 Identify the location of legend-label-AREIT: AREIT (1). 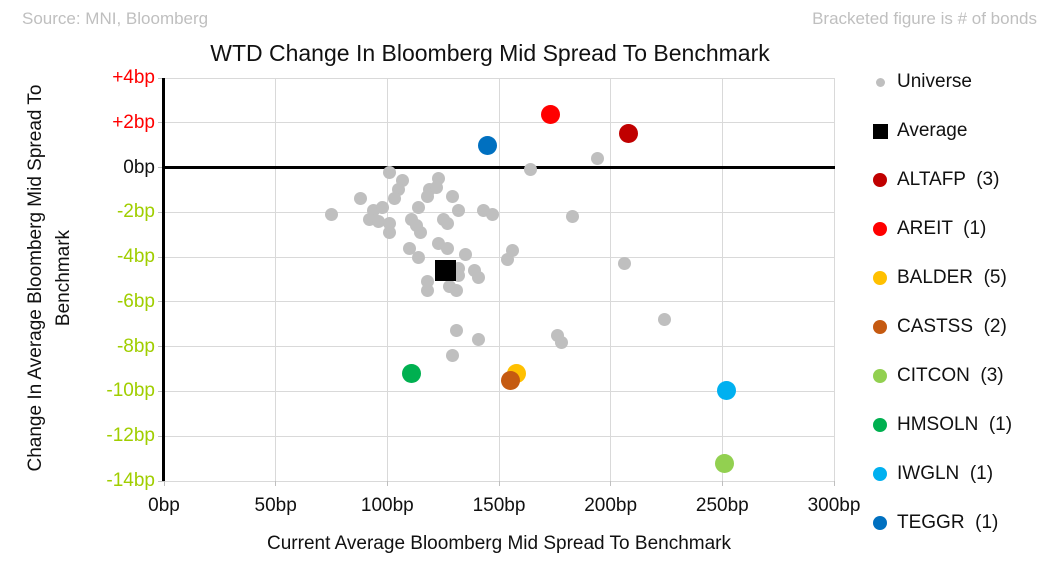
(942, 228).